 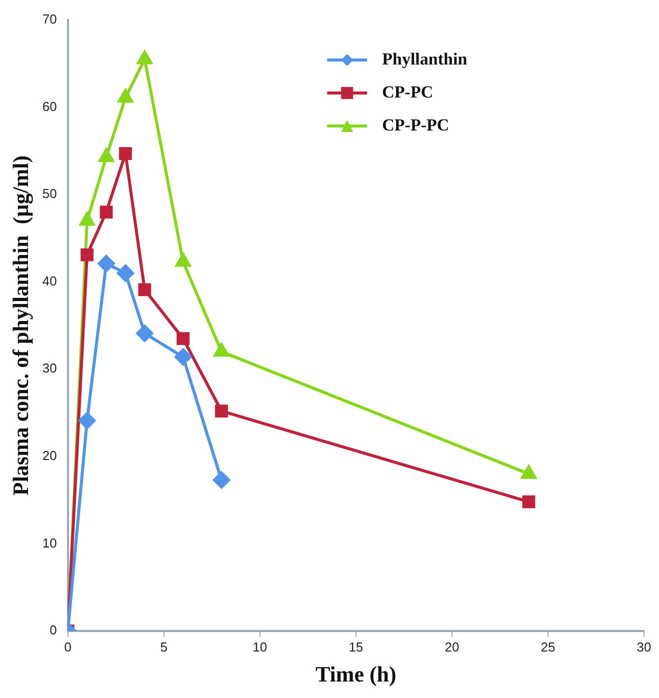 What do you see at coordinates (49, 368) in the screenshot?
I see `y-tick-label: 30` at bounding box center [49, 368].